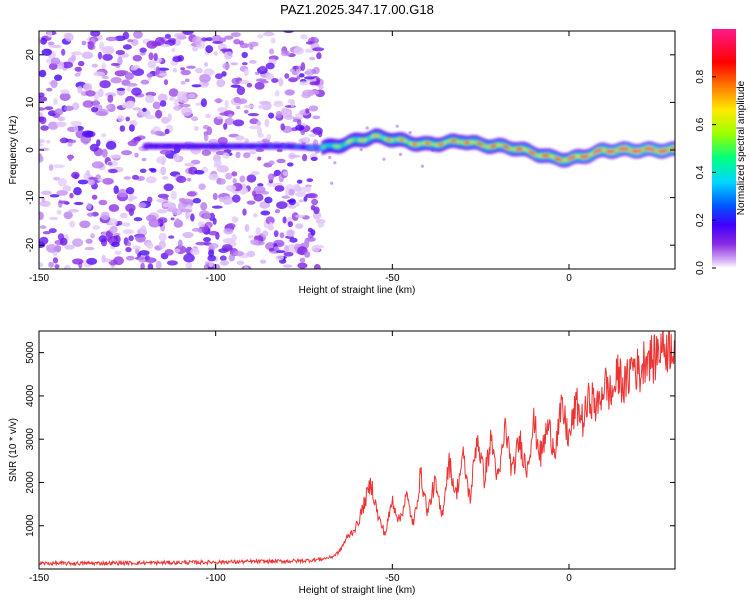 The height and width of the screenshot is (600, 750). I want to click on y-tick-label: 5000, so click(30, 352).